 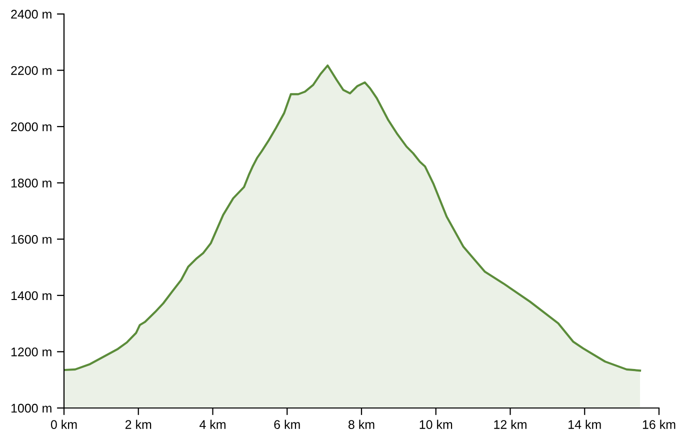 What do you see at coordinates (212, 424) in the screenshot?
I see `x-tick-label: 4 km` at bounding box center [212, 424].